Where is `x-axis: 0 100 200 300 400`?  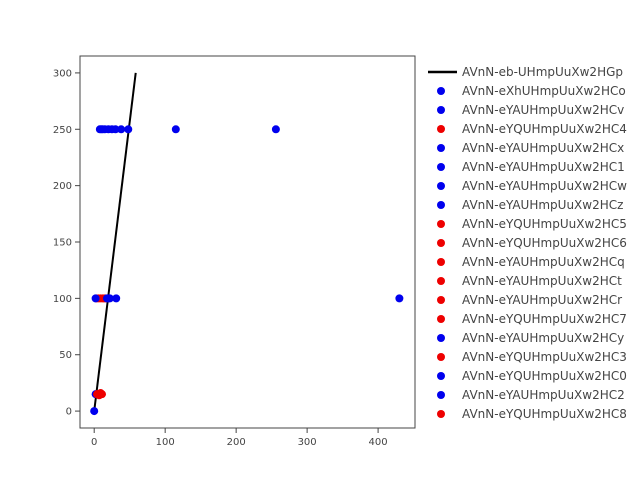 x-axis: 0 100 200 300 400 is located at coordinates (239, 438).